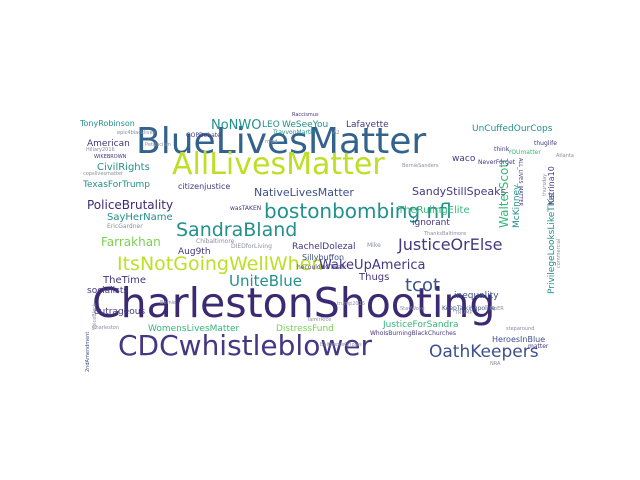 The image size is (640, 480). I want to click on word: Mike, so click(374, 245).